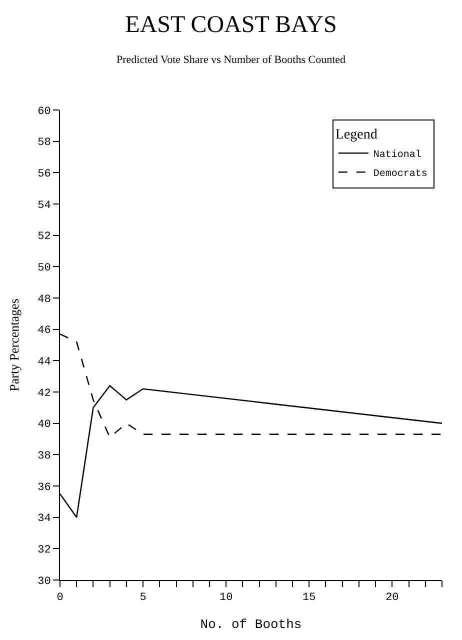 The image size is (462, 640). What do you see at coordinates (45, 206) in the screenshot?
I see `y-tick-label: 54` at bounding box center [45, 206].